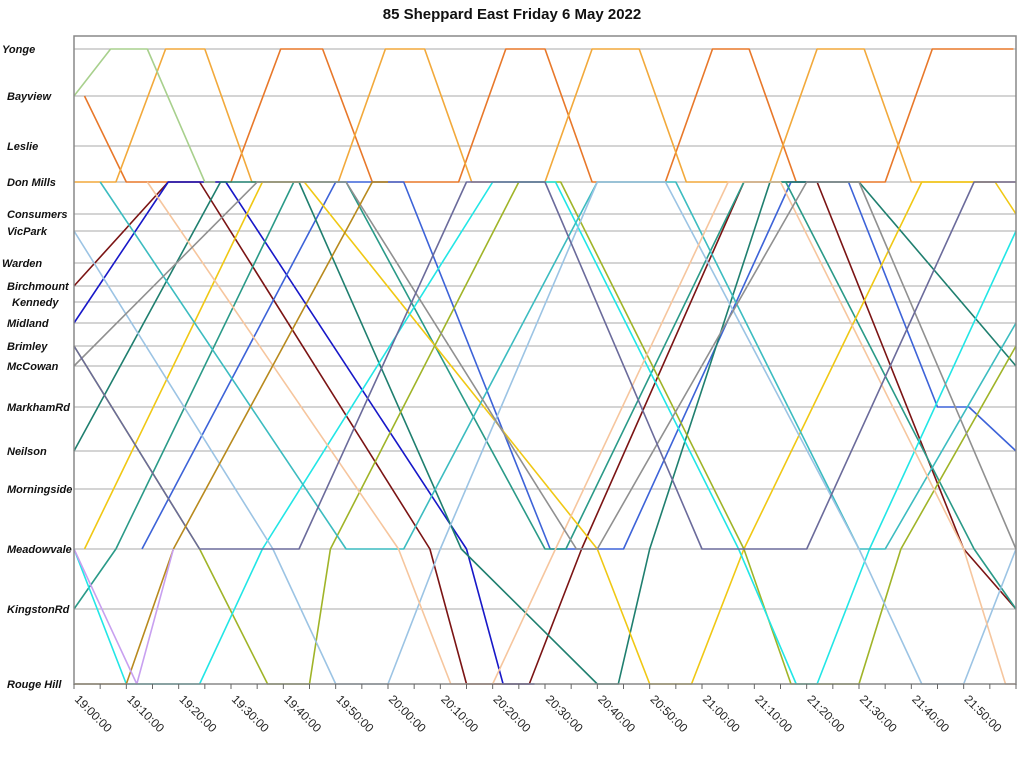 This screenshot has width=1024, height=765. I want to click on stop-label: McCowan, so click(33, 367).